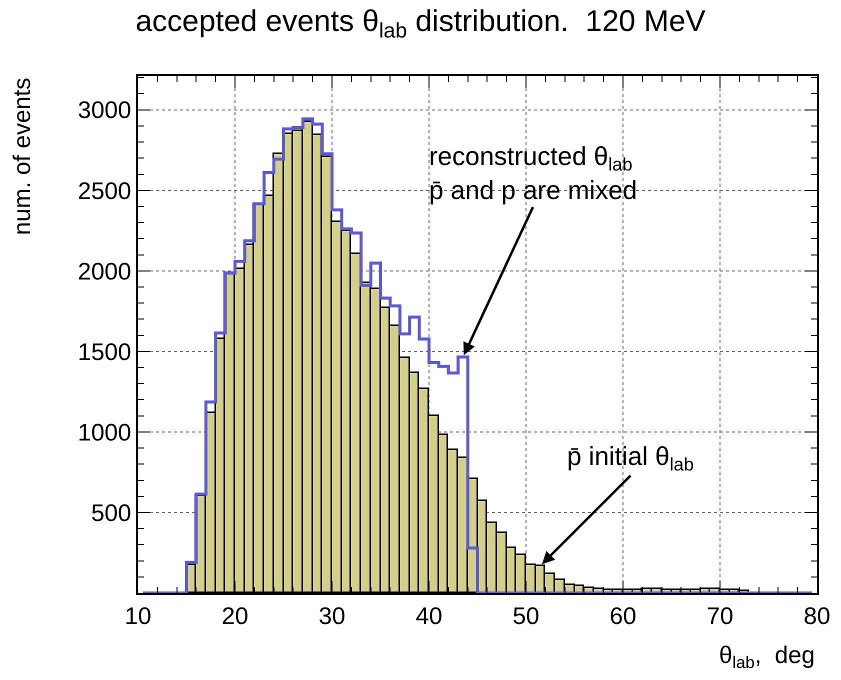 This screenshot has height=680, width=841. I want to click on x-tick-label: 20, so click(235, 616).